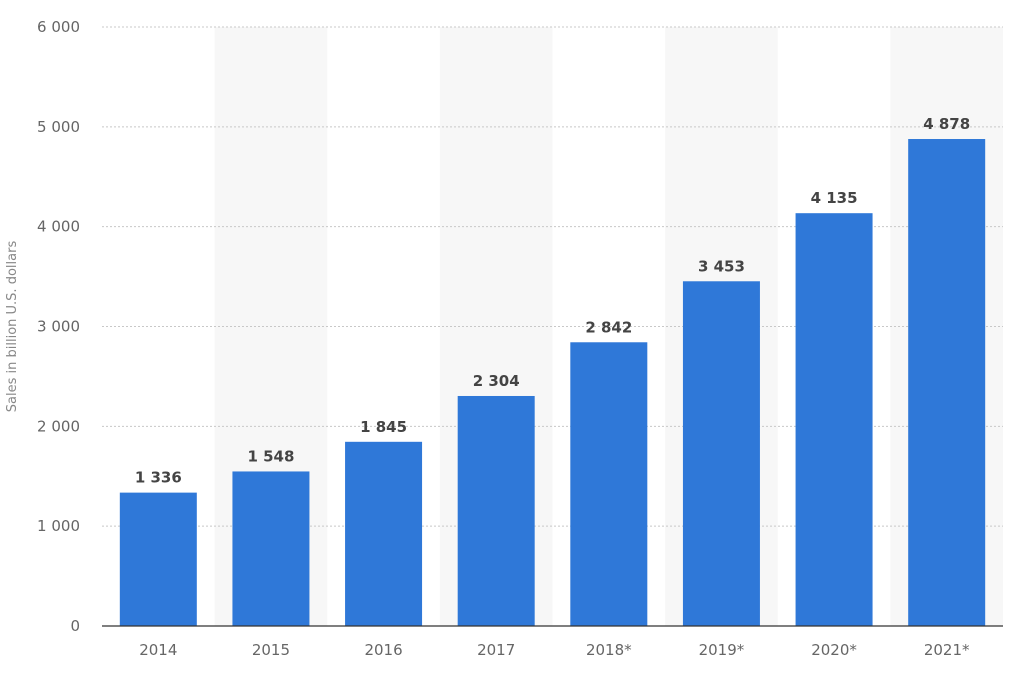 The width and height of the screenshot is (1024, 684). Describe the element at coordinates (58, 227) in the screenshot. I see `y-tick-label: 4 000` at that location.